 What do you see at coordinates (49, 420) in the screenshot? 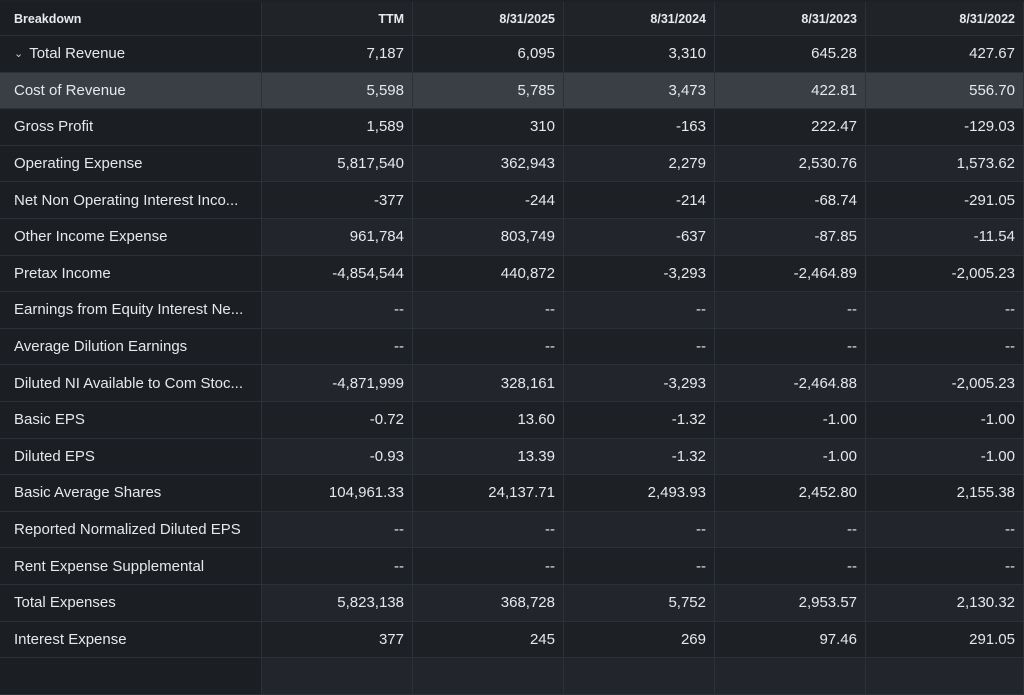
I see `row-label: Basic EPS` at bounding box center [49, 420].